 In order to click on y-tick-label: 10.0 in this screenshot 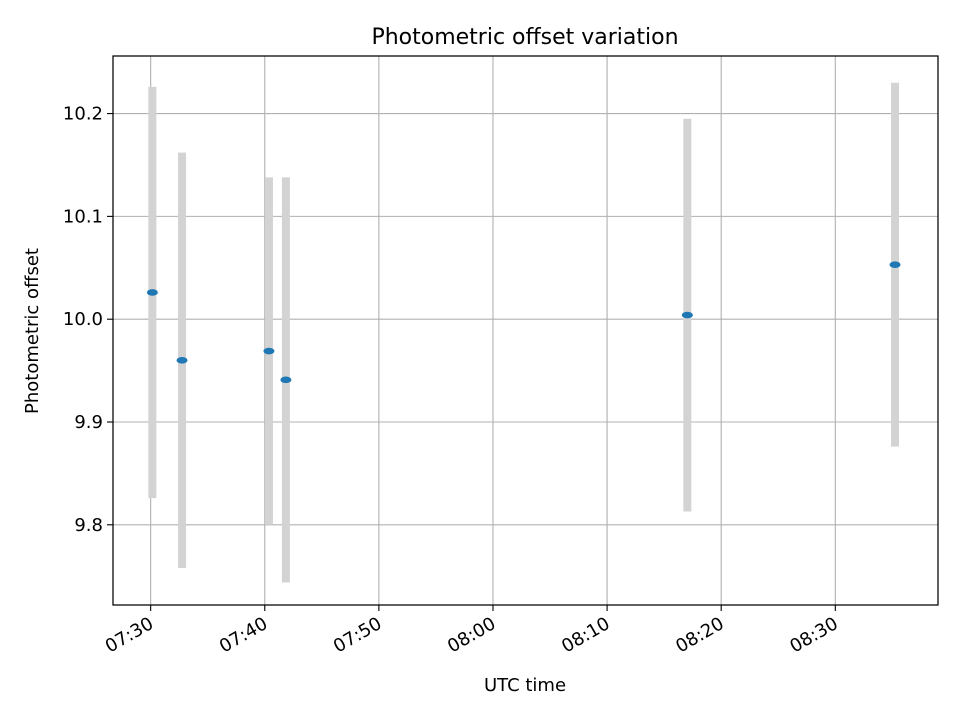, I will do `click(83, 319)`.